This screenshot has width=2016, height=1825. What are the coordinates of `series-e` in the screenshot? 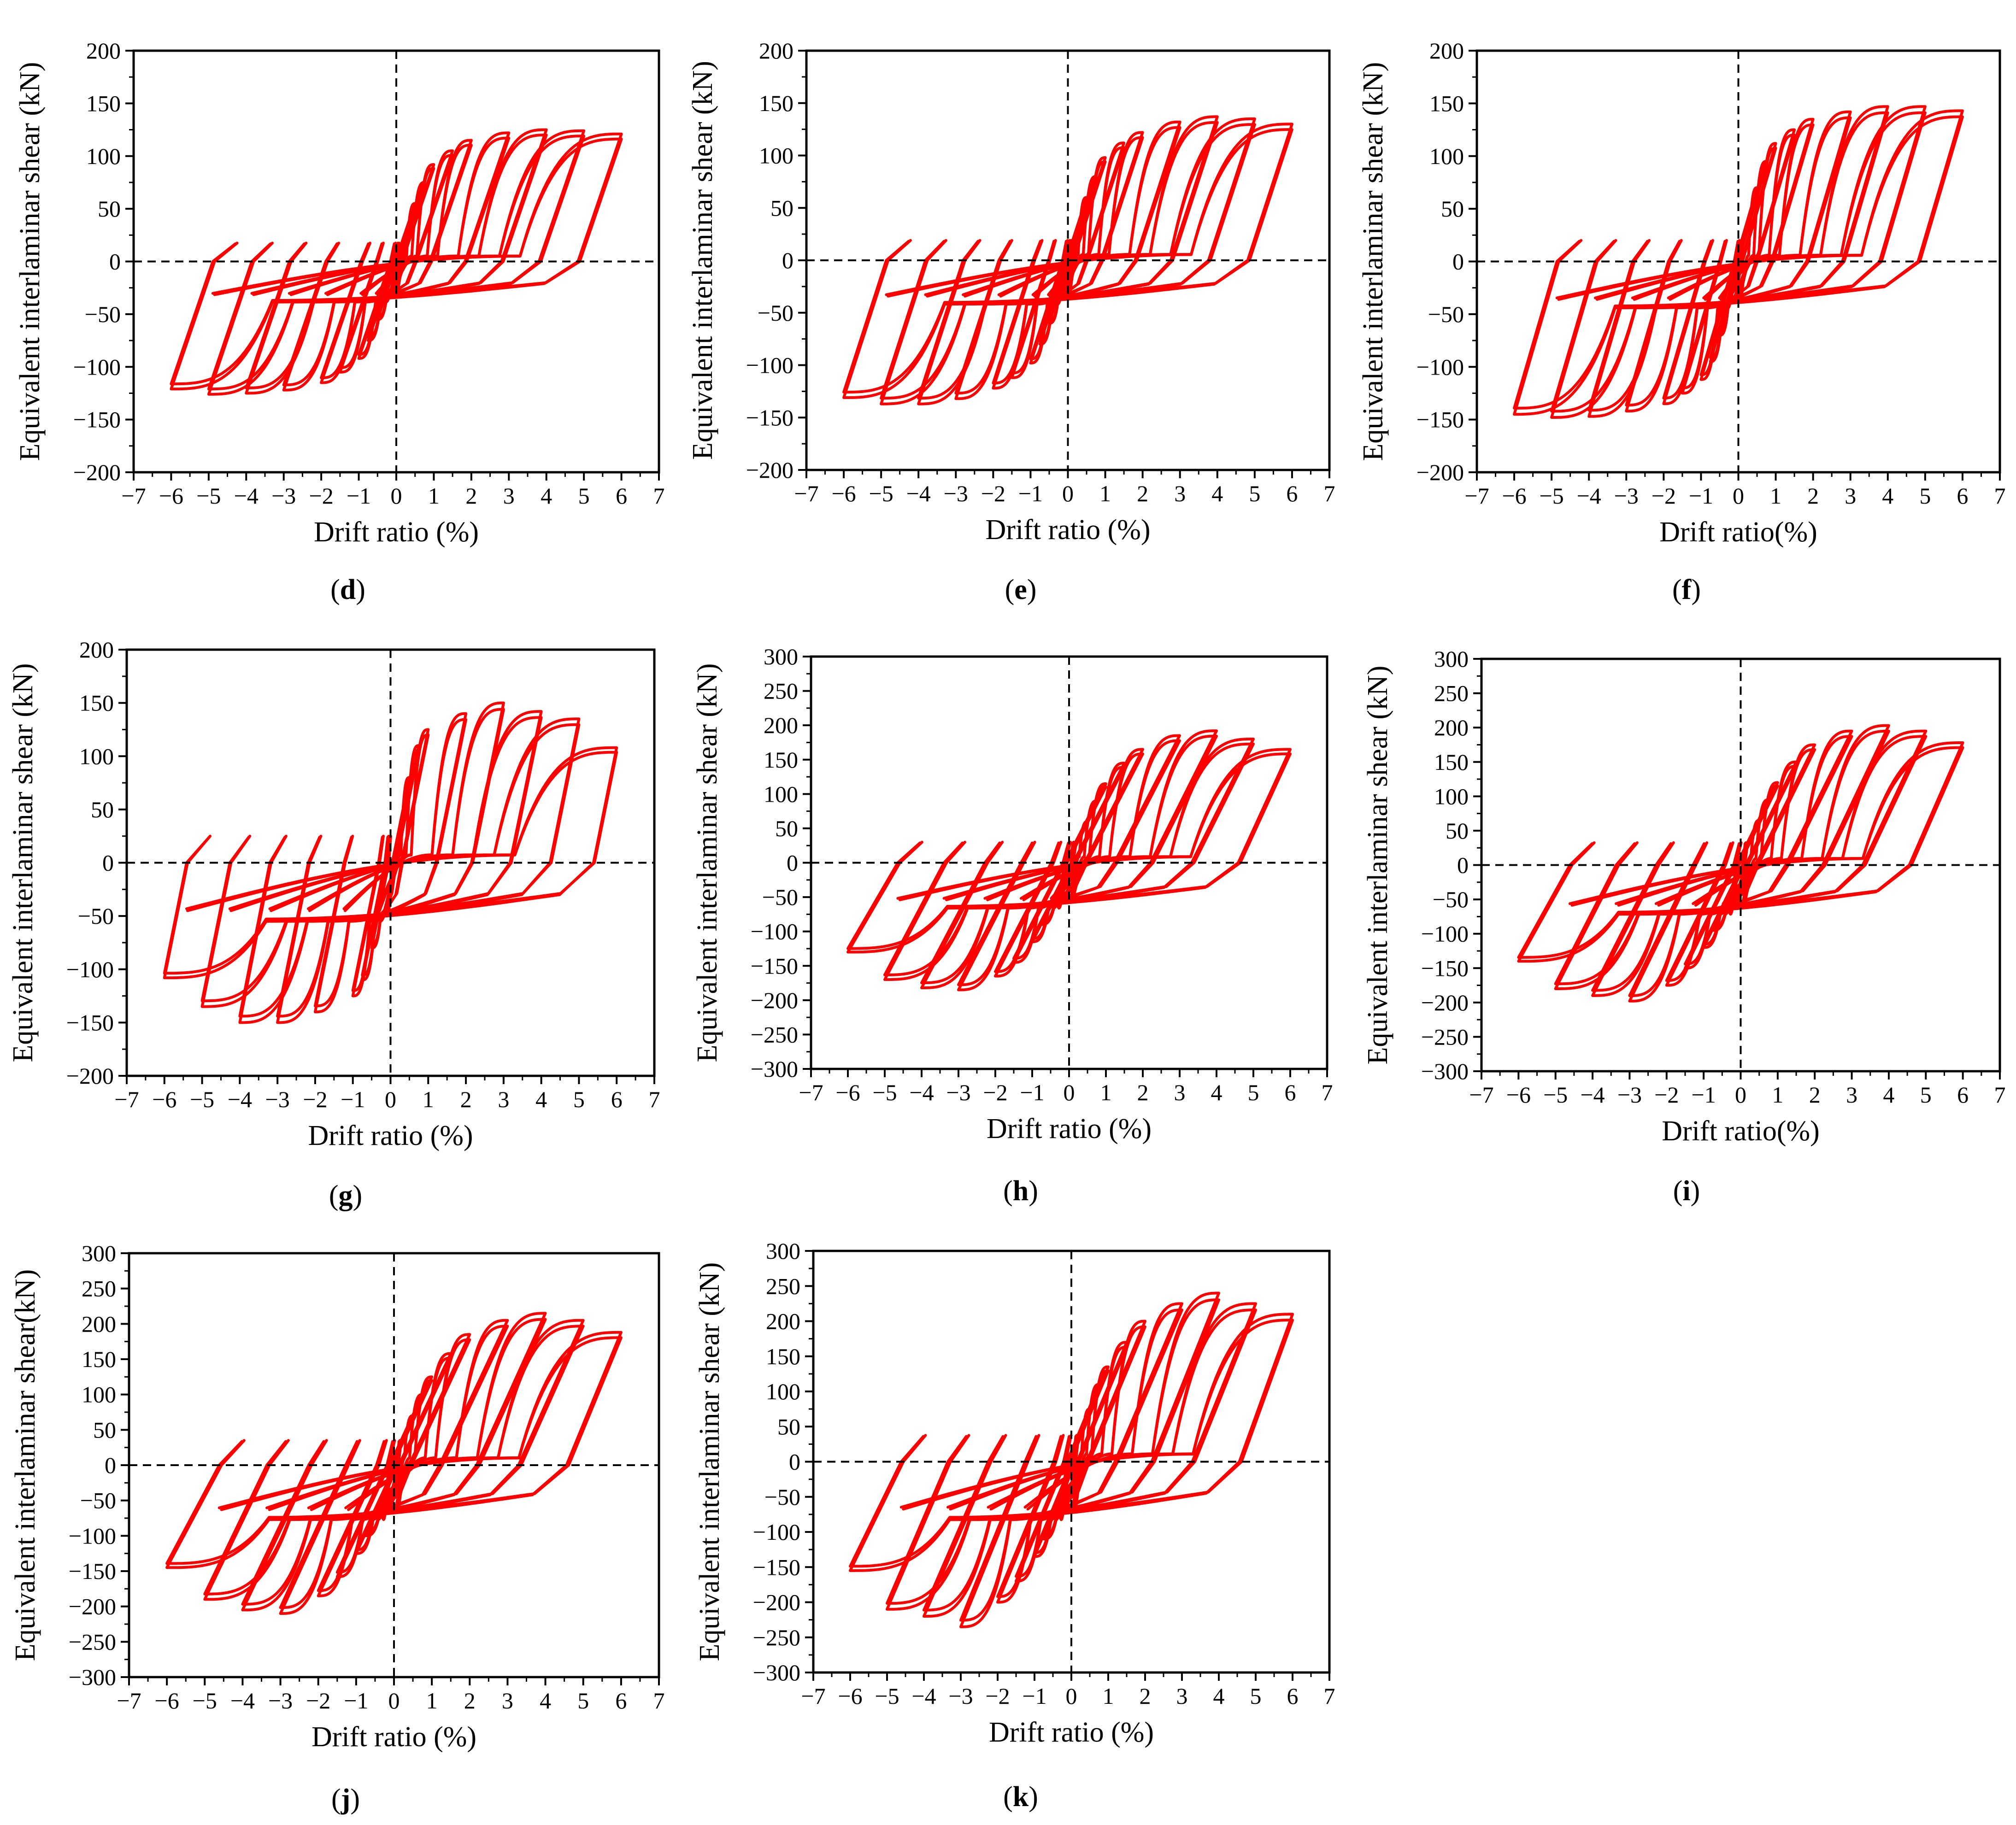 It's located at (1067, 260).